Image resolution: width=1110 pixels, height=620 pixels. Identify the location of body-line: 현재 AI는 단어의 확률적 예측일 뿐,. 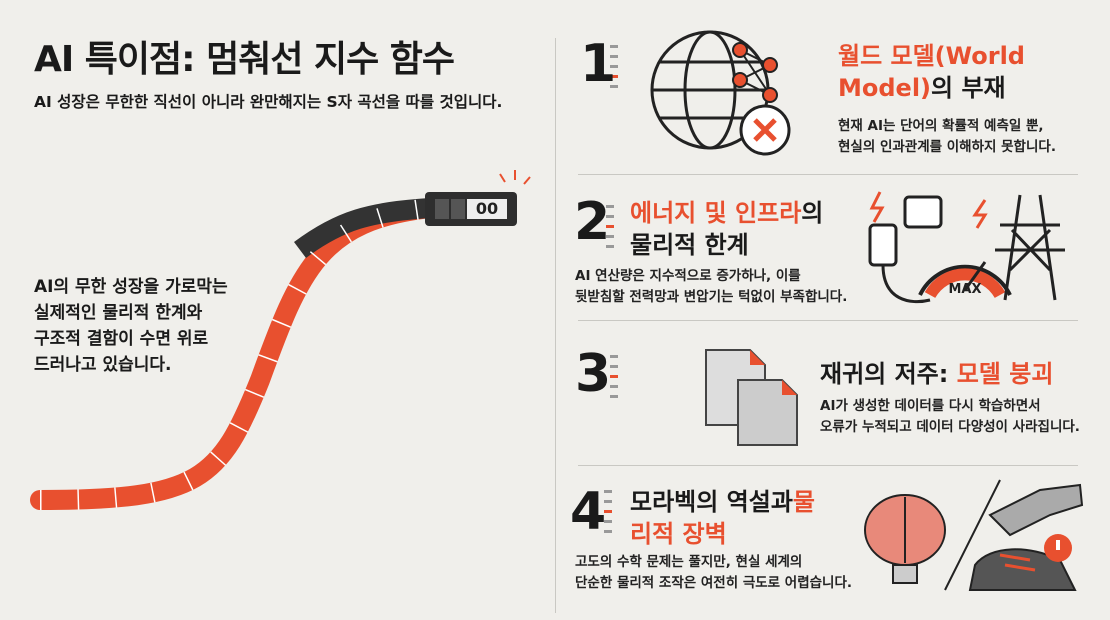
(941, 126).